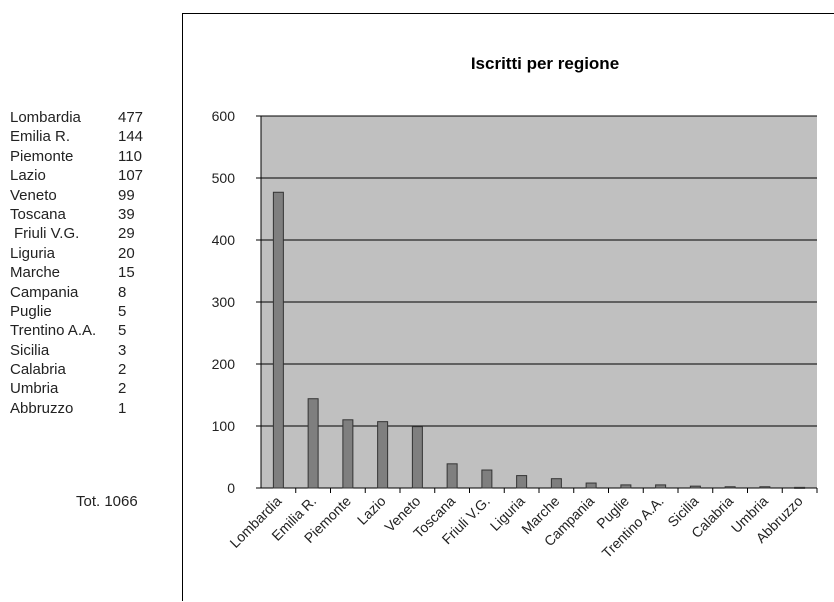  Describe the element at coordinates (224, 364) in the screenshot. I see `y-tick-label: 200` at that location.